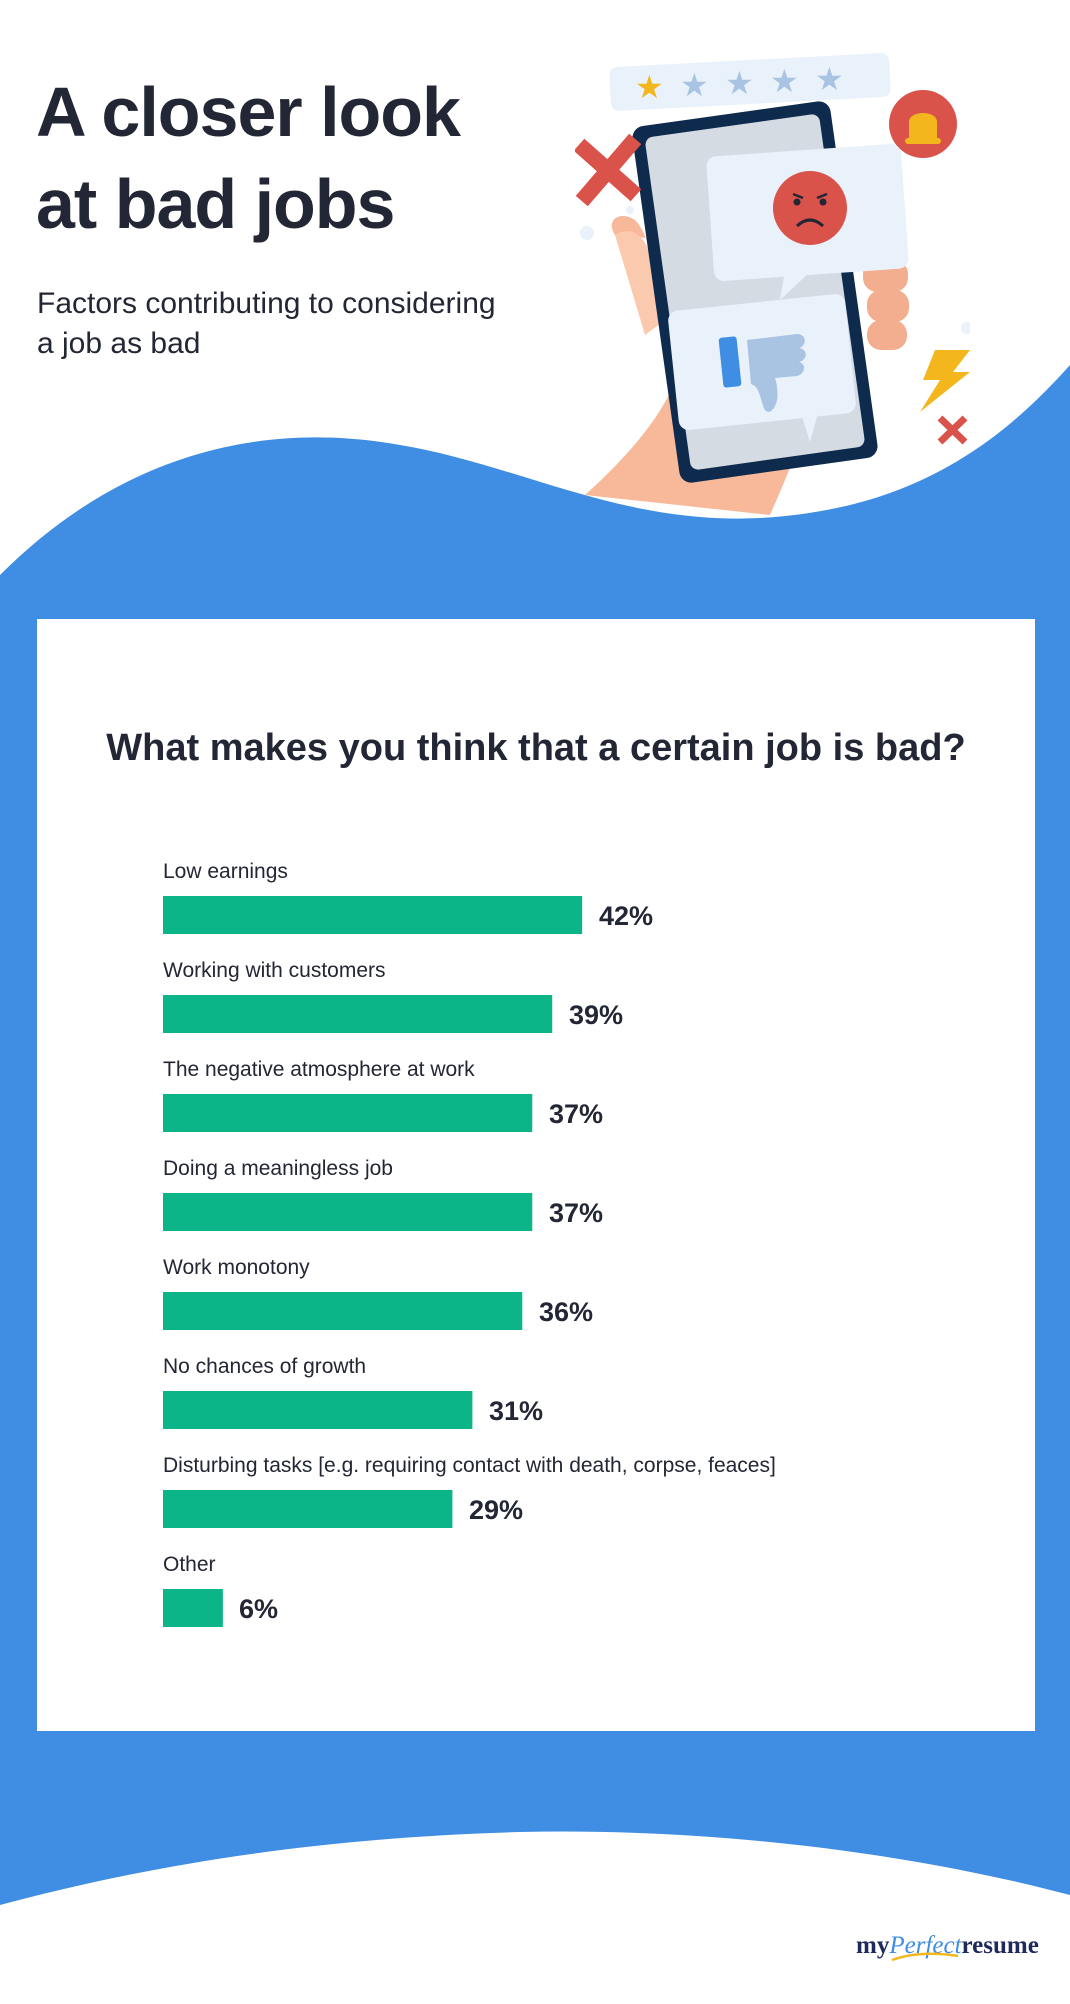 This screenshot has width=1070, height=2004. What do you see at coordinates (925, 1957) in the screenshot?
I see `brand-swoosh-icon` at bounding box center [925, 1957].